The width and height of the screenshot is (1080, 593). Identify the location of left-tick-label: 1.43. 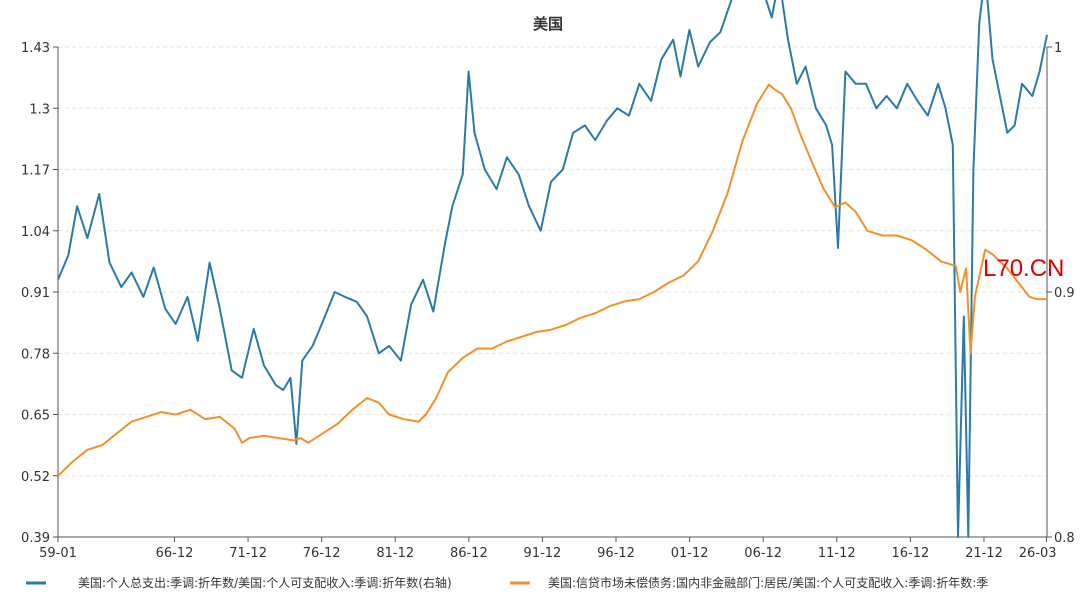
(35, 48).